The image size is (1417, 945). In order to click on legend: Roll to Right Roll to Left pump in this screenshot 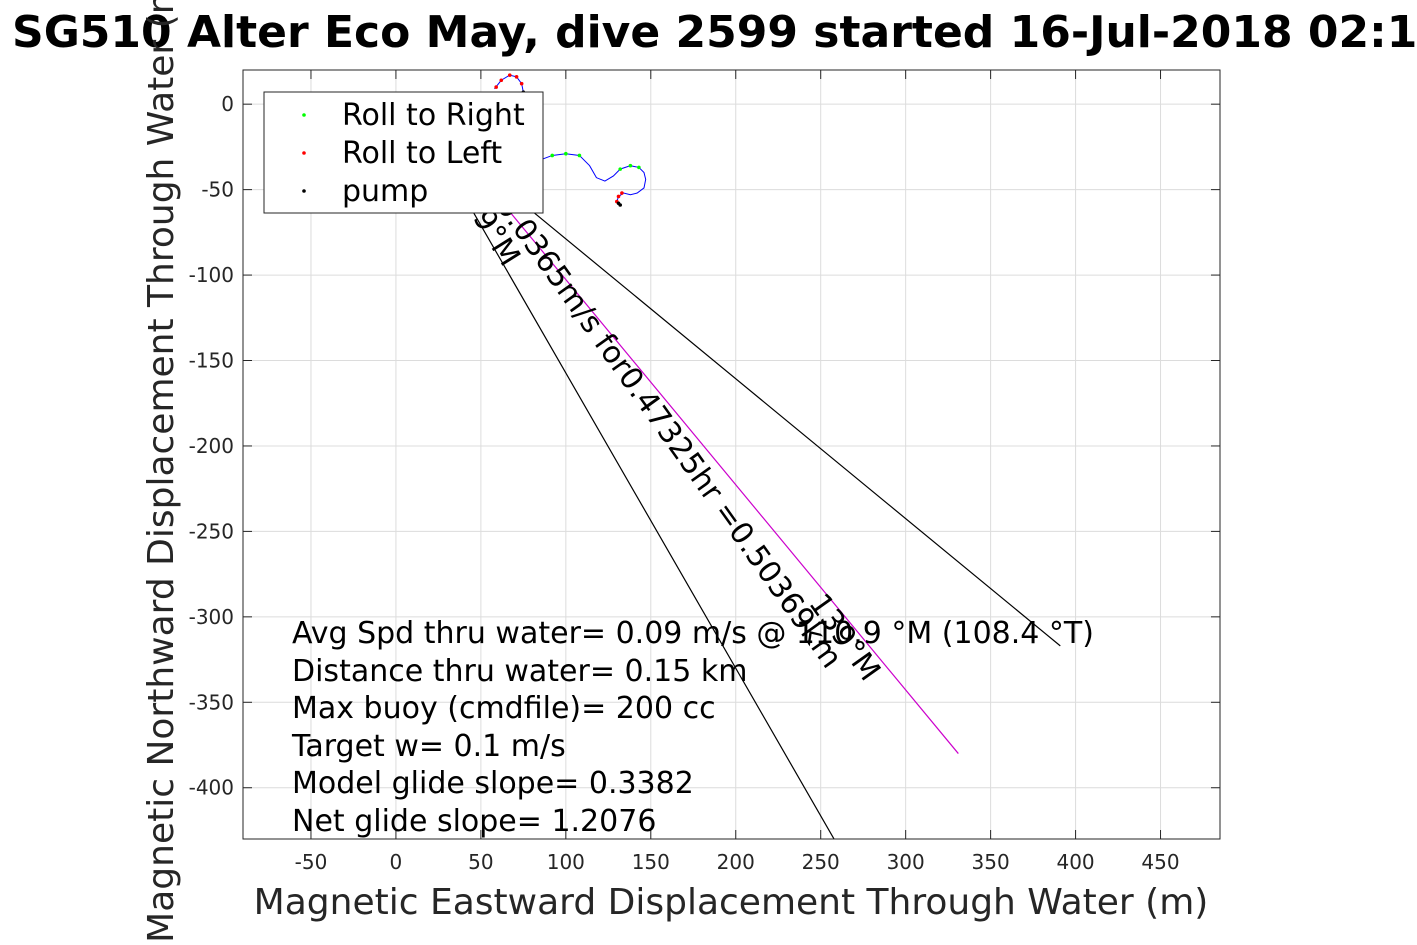, I will do `click(403, 152)`.